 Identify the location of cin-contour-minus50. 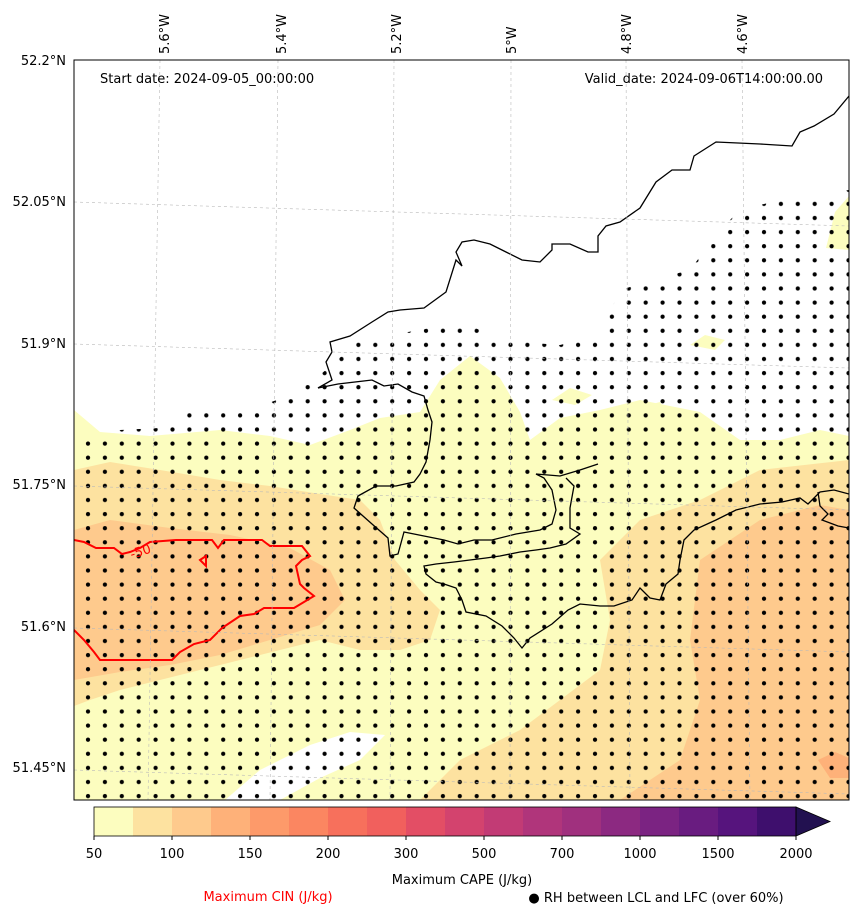
(195, 600).